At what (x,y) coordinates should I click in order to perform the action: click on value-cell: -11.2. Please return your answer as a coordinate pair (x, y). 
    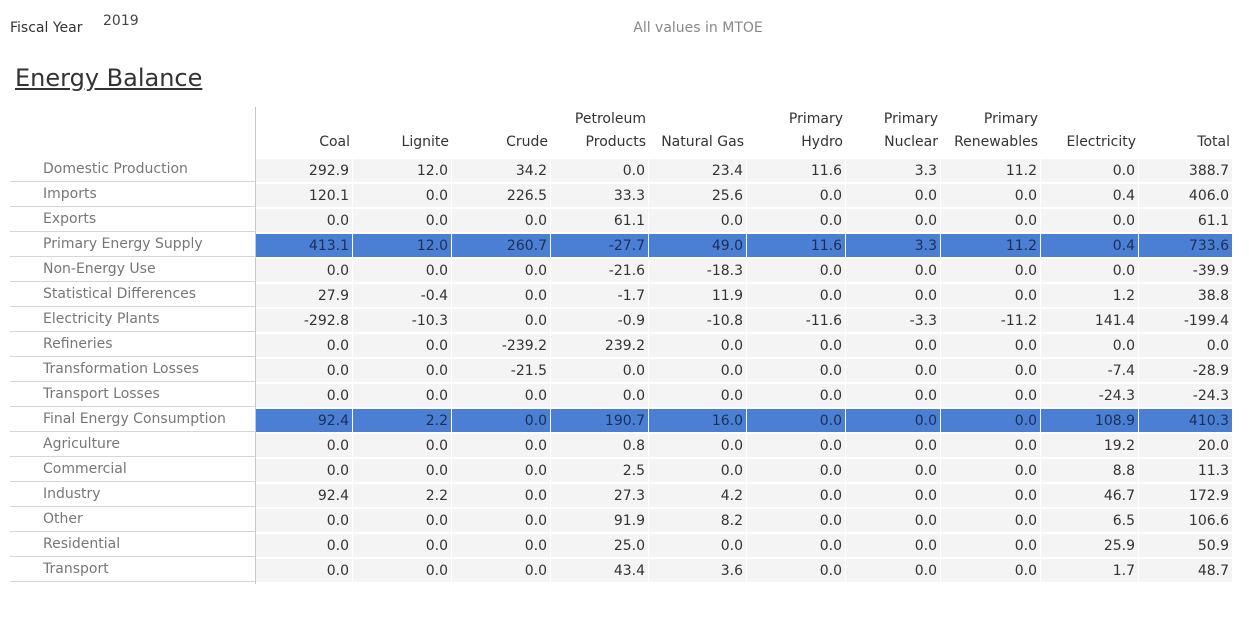
    Looking at the image, I should click on (990, 320).